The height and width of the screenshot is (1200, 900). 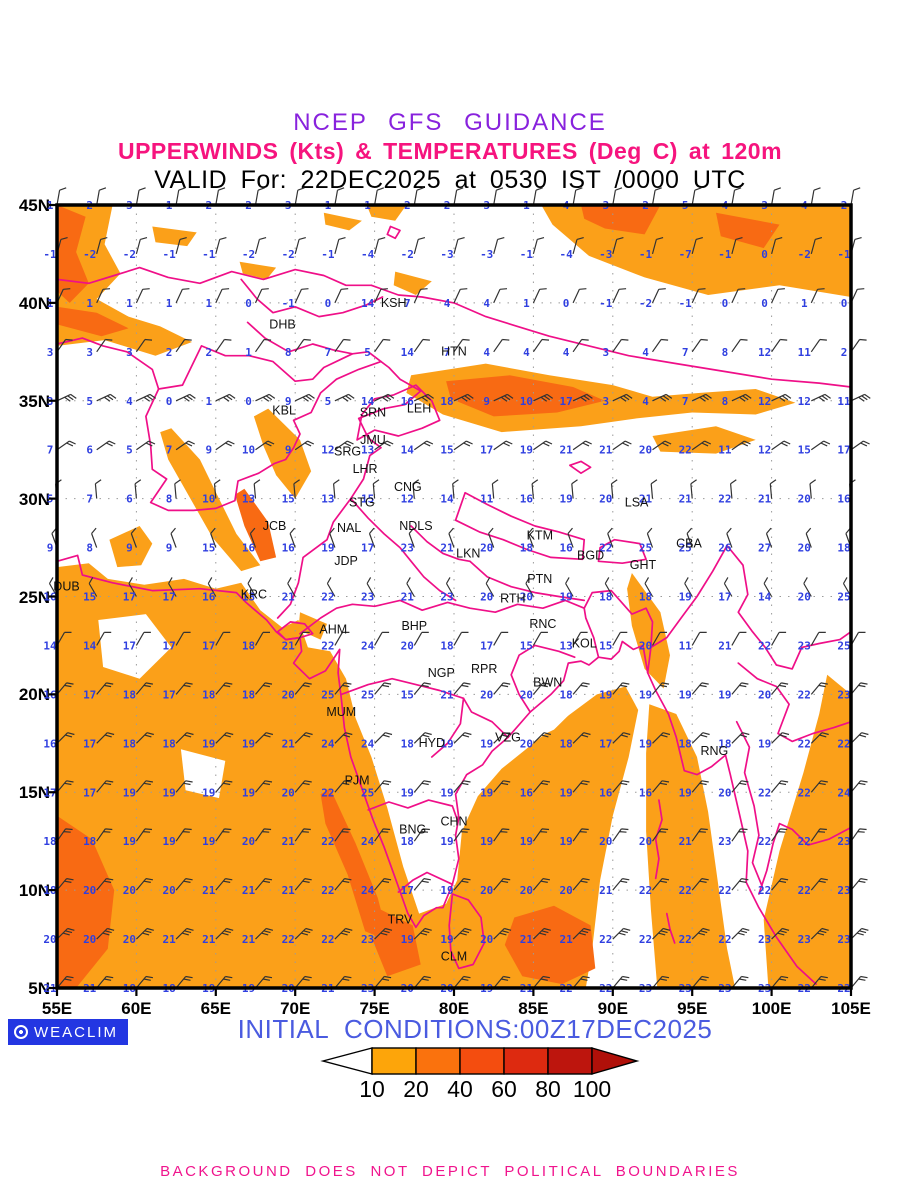 I want to click on temp-value: 10, so click(x=526, y=401).